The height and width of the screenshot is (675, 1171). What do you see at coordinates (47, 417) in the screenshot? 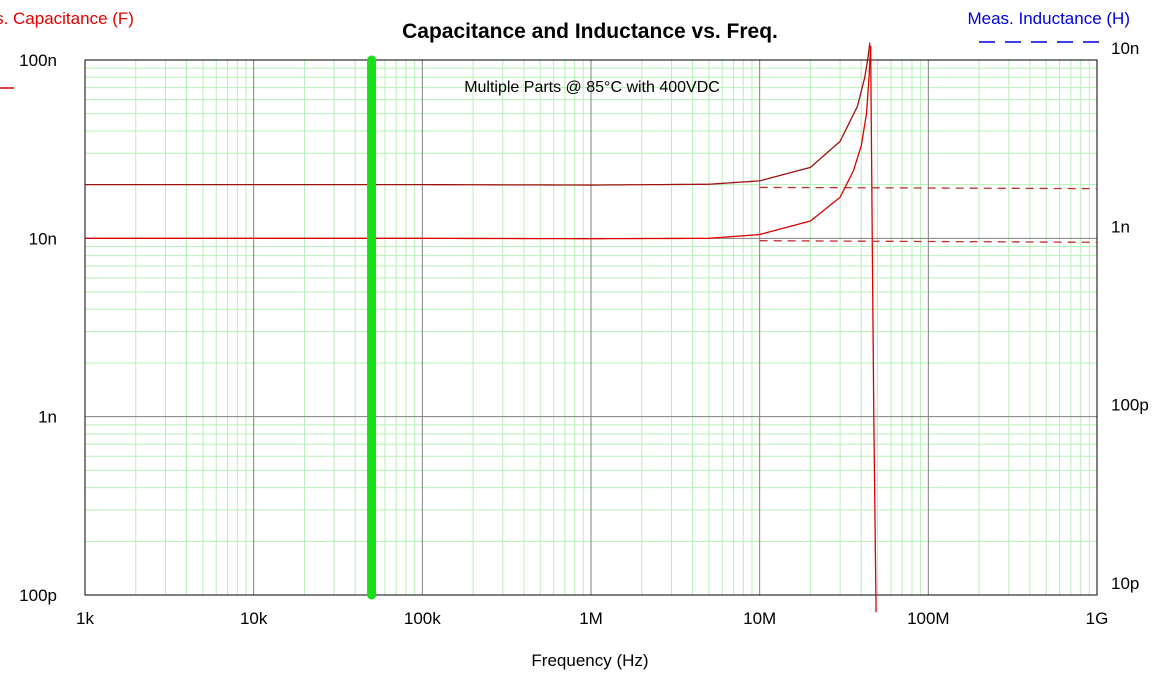
I see `y-left-tick-label: 1n` at bounding box center [47, 417].